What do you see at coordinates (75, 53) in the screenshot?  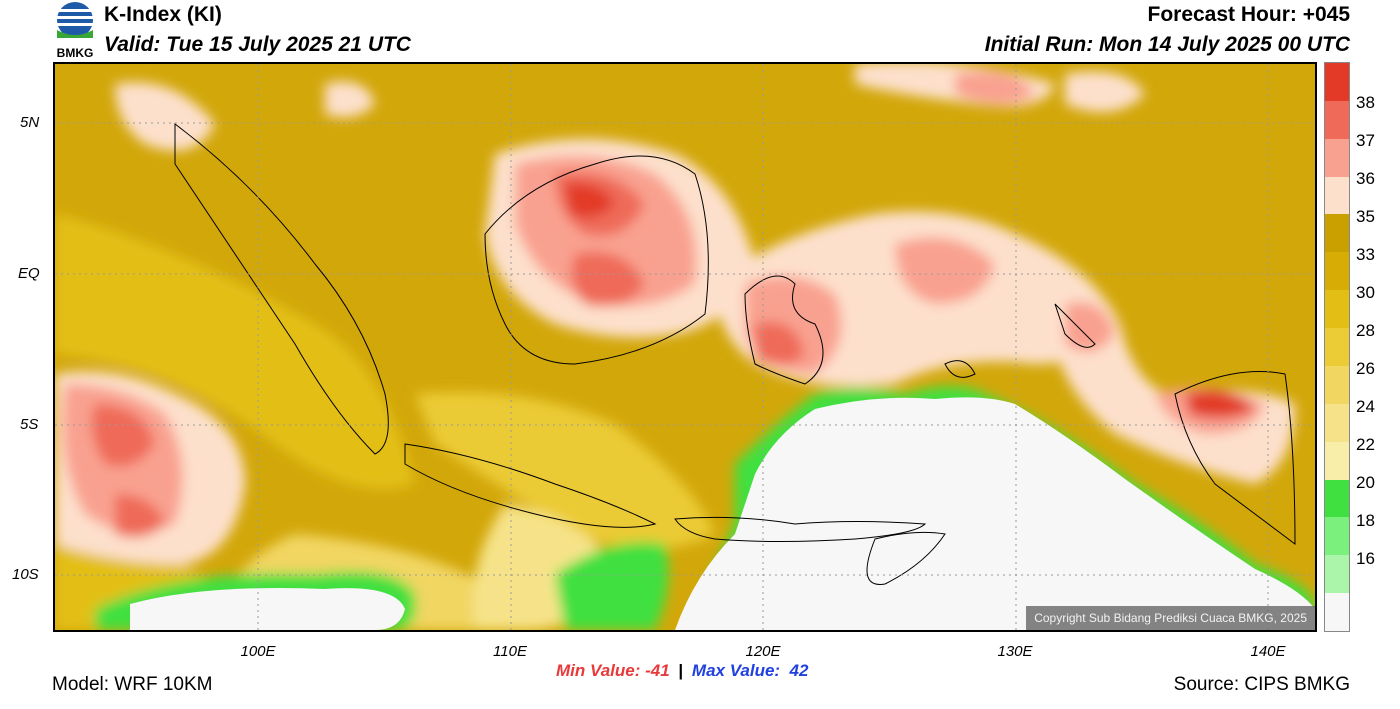 I see `logo-text: BMKG` at bounding box center [75, 53].